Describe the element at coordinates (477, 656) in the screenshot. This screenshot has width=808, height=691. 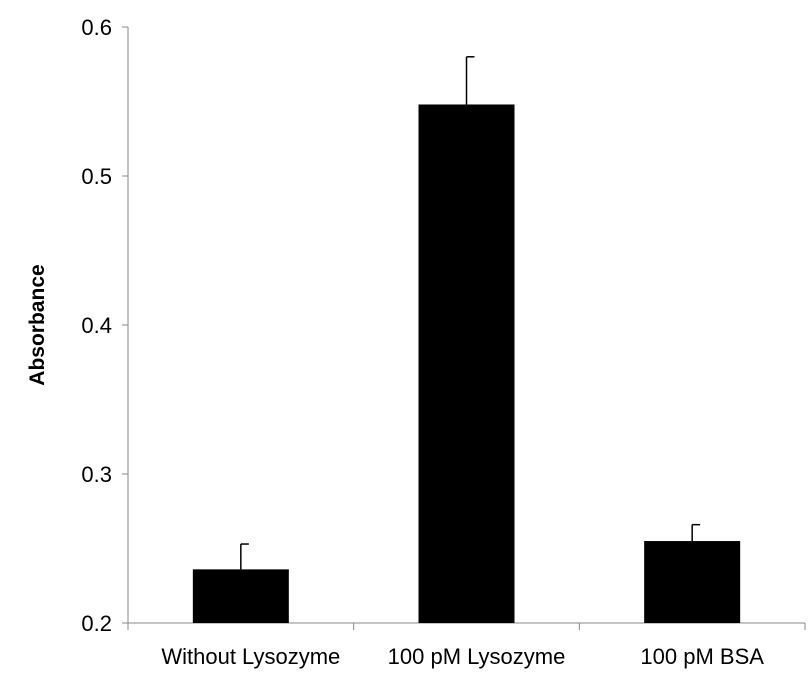
I see `x-category-label: 100 pM Lysozyme` at that location.